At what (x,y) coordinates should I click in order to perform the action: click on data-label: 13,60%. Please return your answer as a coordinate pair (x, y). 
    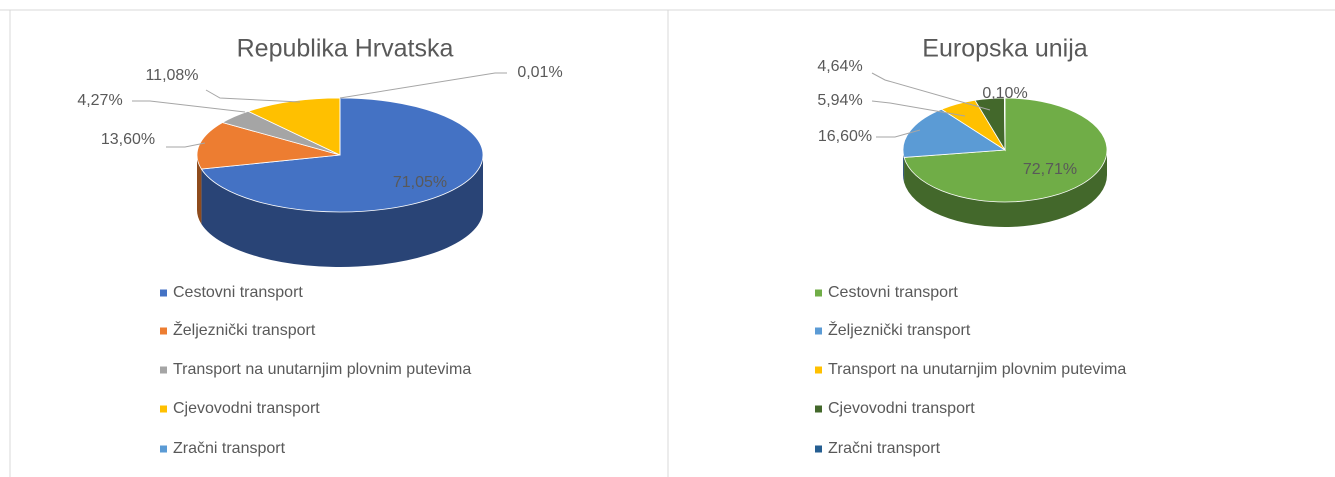
    Looking at the image, I should click on (128, 139).